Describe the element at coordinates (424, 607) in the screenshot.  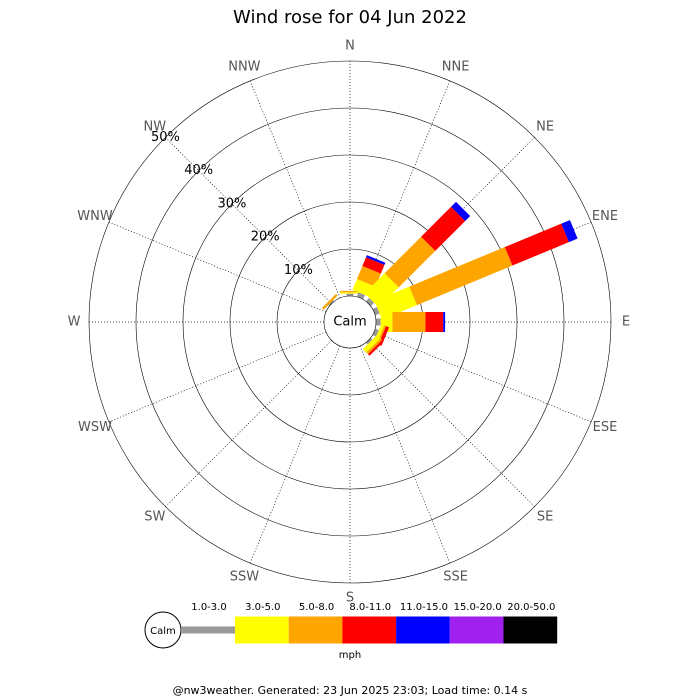
I see `legend-label: 11.0-15.0` at that location.